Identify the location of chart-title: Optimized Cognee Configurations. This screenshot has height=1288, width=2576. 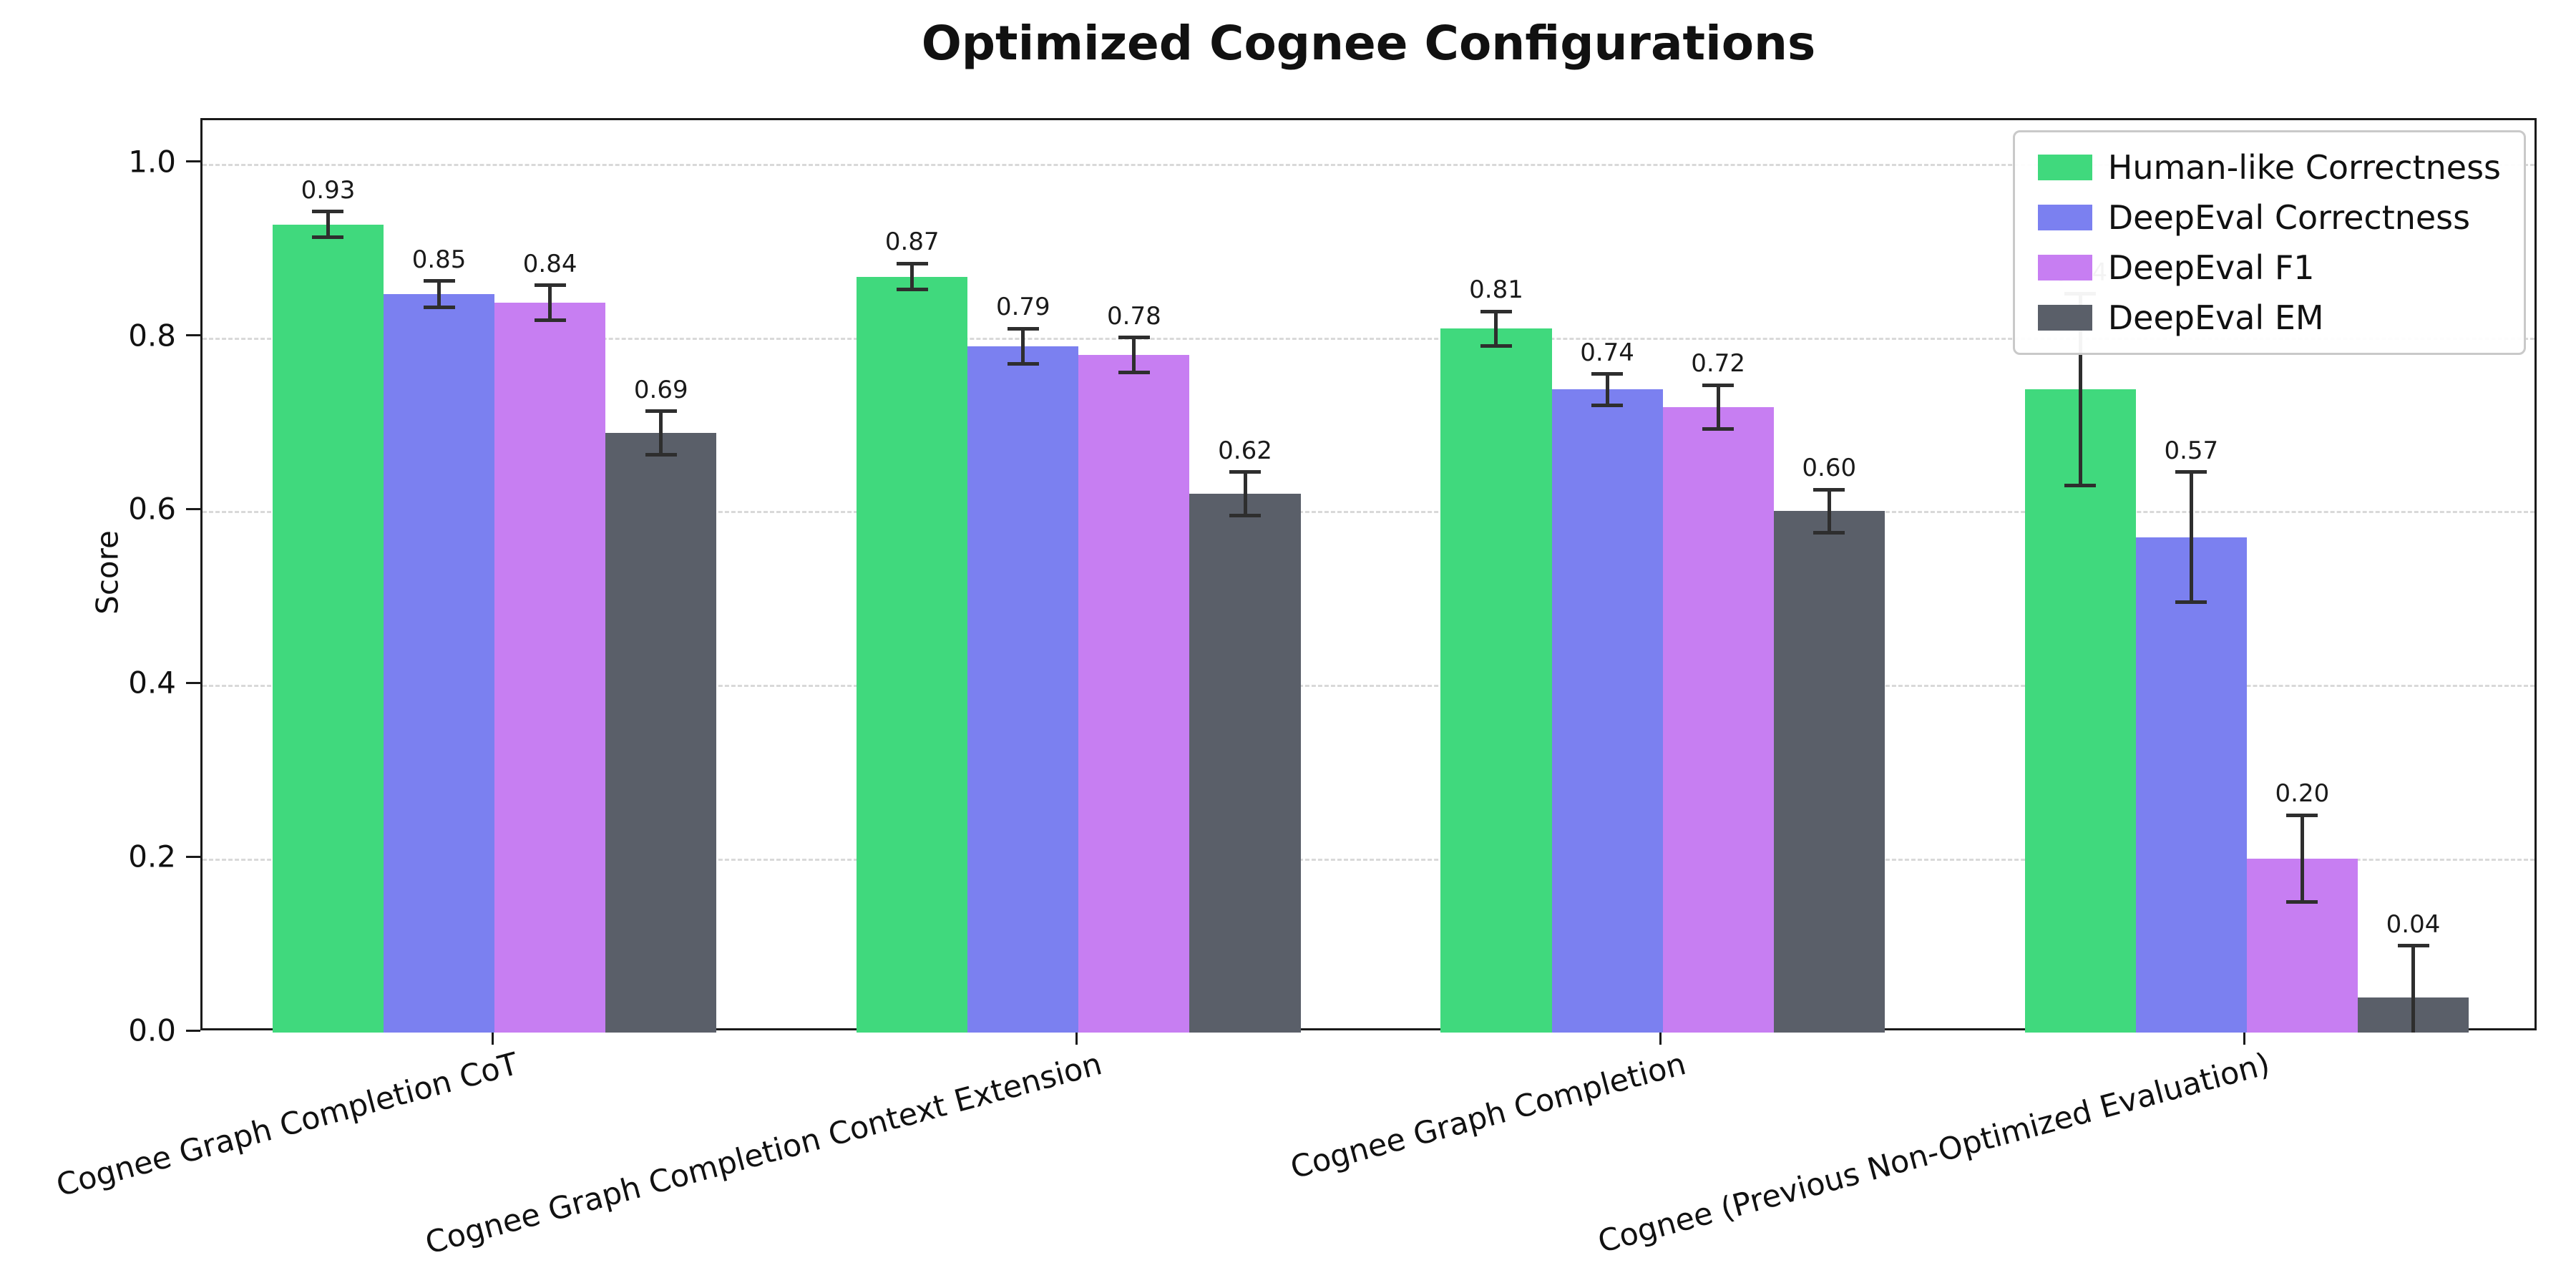
(1368, 43).